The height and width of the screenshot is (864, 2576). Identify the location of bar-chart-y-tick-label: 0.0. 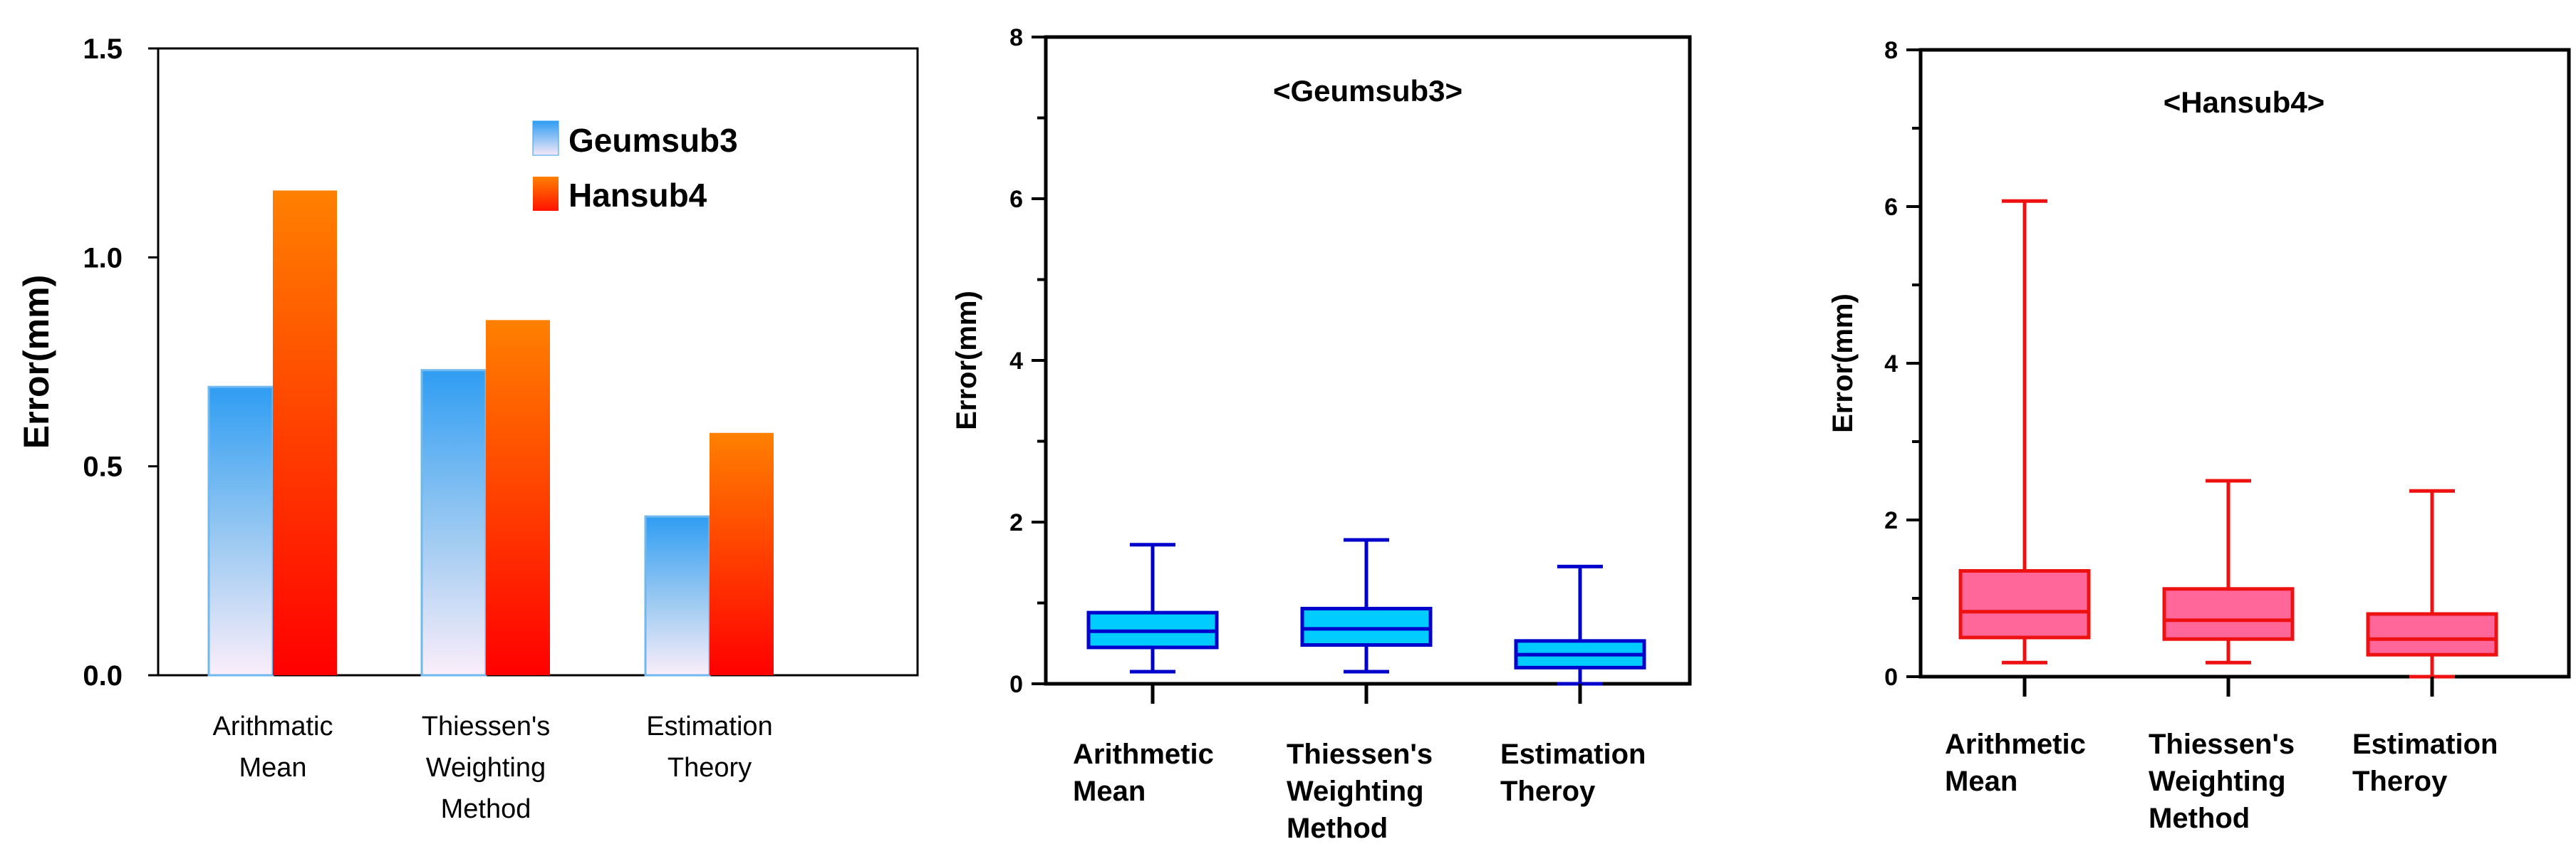
(103, 676).